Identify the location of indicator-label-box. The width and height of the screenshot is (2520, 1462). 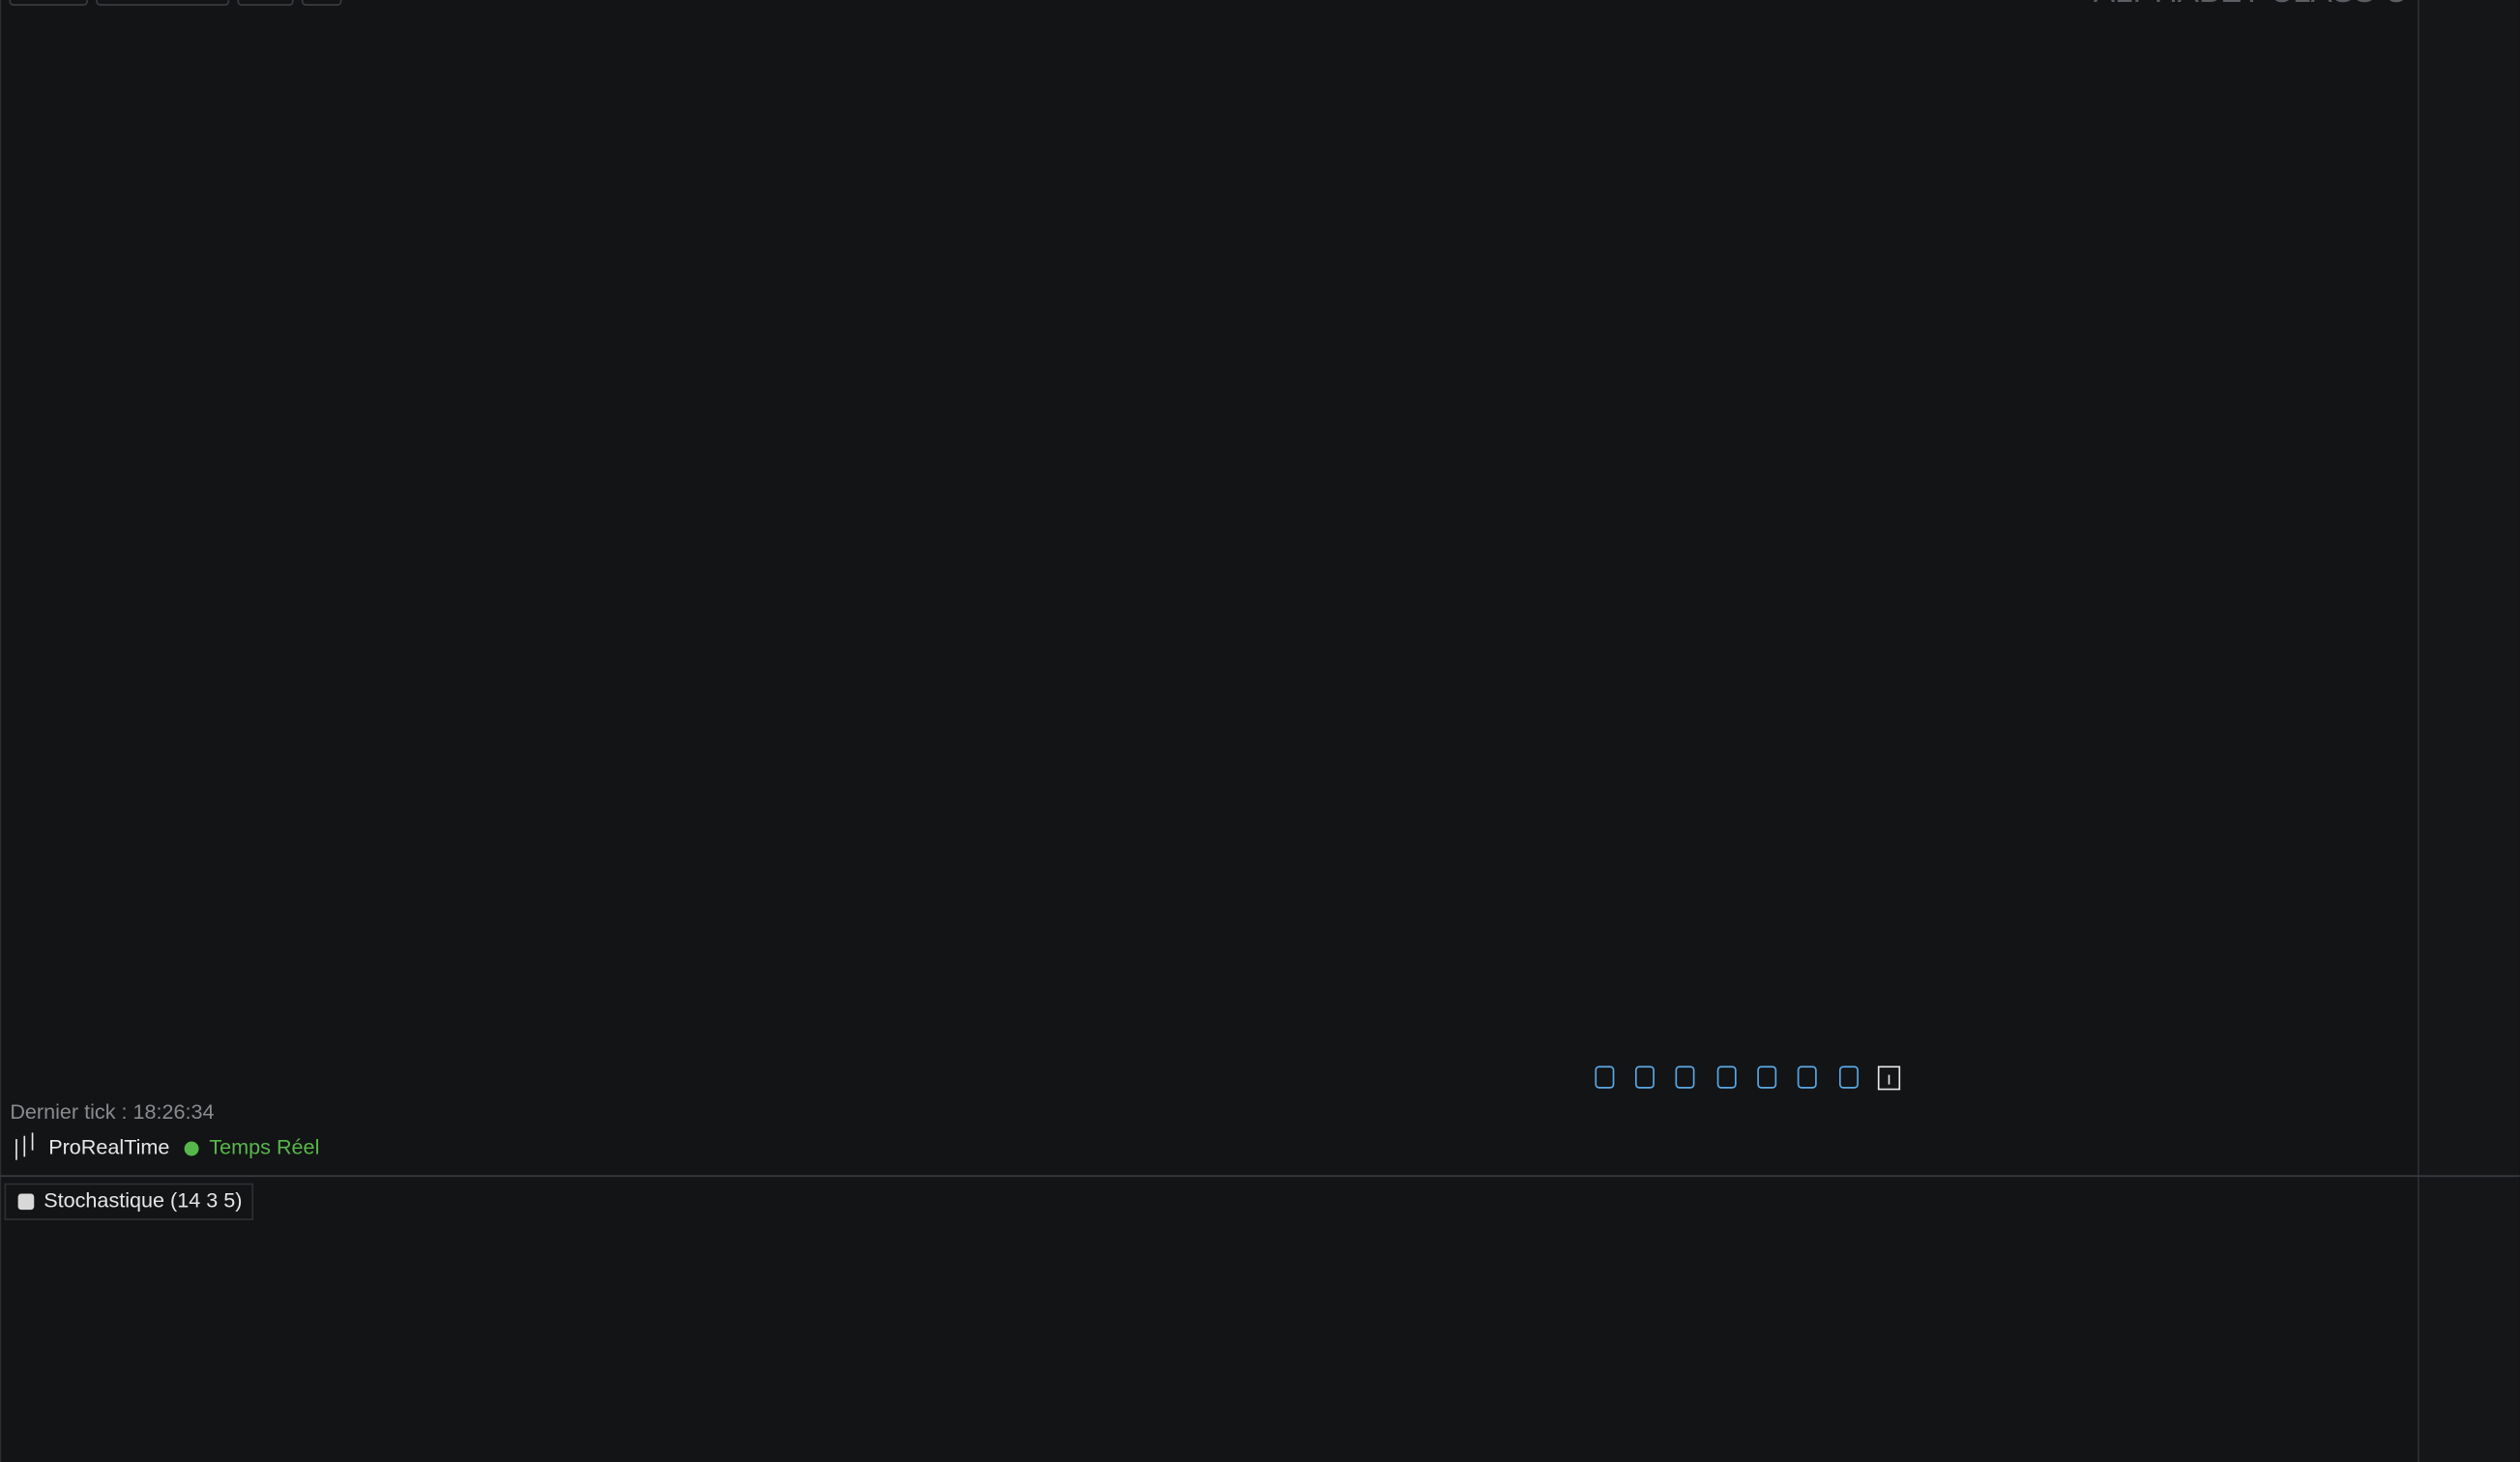
(129, 1201).